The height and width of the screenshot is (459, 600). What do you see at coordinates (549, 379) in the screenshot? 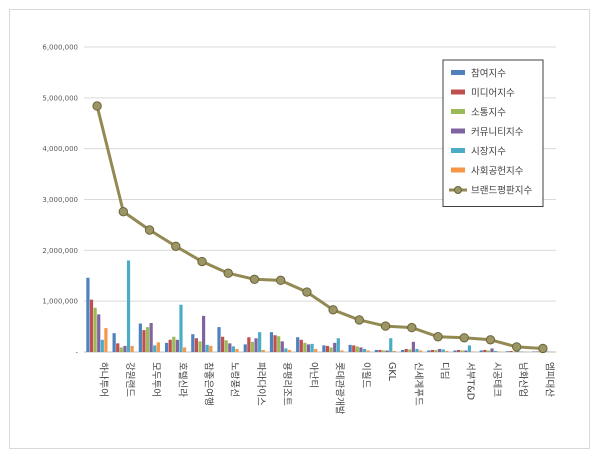
I see `x-tick-label: 엠피대산` at bounding box center [549, 379].